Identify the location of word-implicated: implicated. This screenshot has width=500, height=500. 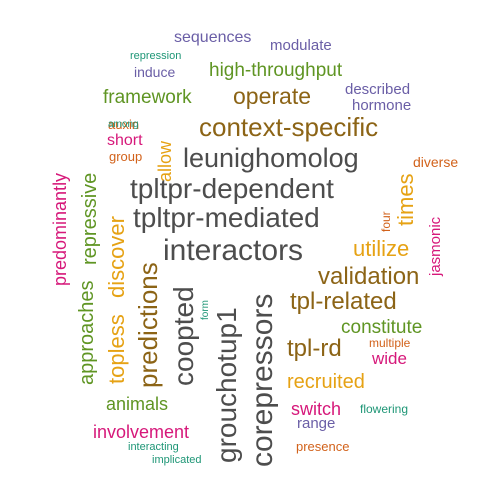
(177, 460).